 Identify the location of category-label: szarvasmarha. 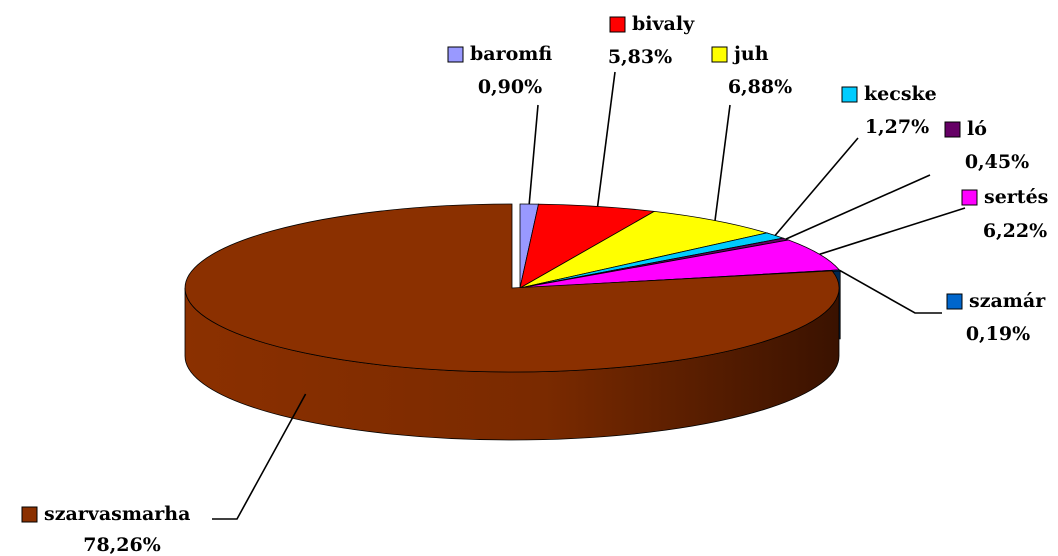
(117, 514).